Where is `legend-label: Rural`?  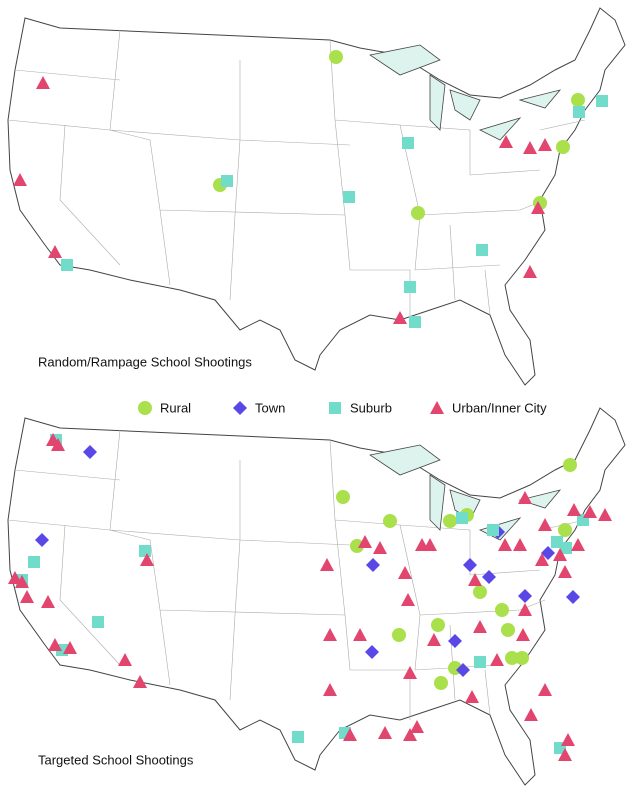
legend-label: Rural is located at coordinates (175, 407).